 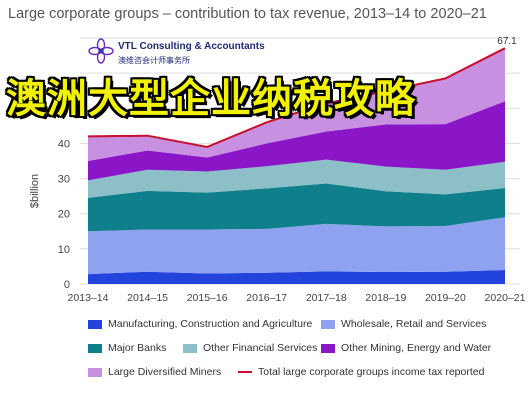 What do you see at coordinates (64, 250) in the screenshot?
I see `y-tick-label: 10` at bounding box center [64, 250].